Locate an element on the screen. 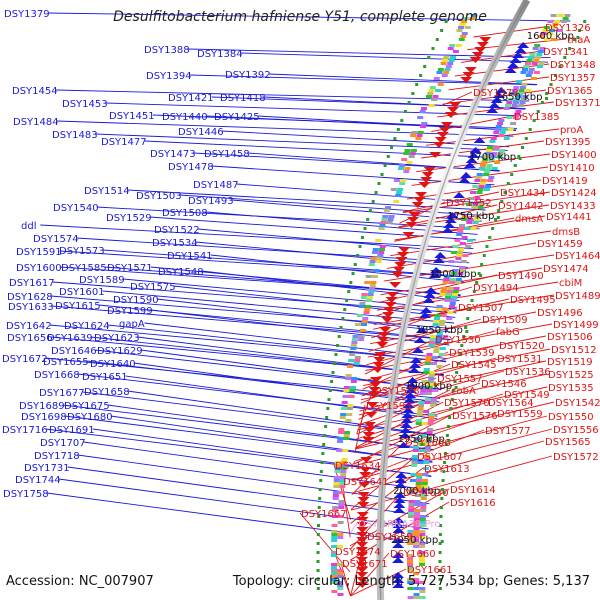  forward-gene-label: DSY1646 is located at coordinates (74, 351).